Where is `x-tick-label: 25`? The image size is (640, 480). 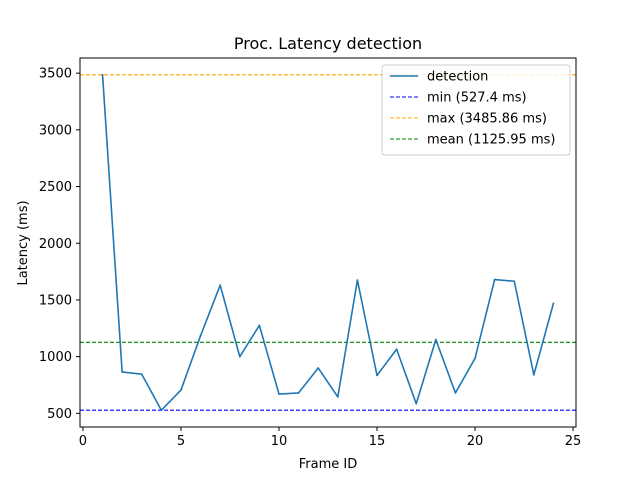
x-tick-label: 25 is located at coordinates (573, 441).